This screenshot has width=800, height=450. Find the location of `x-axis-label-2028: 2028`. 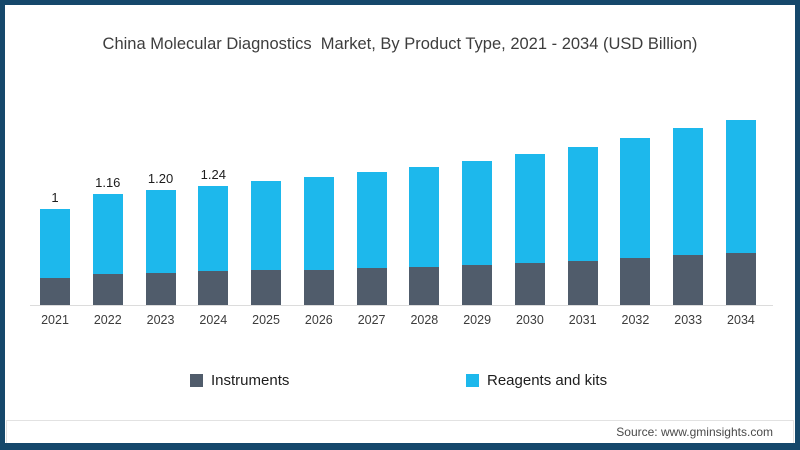

x-axis-label-2028: 2028 is located at coordinates (424, 320).